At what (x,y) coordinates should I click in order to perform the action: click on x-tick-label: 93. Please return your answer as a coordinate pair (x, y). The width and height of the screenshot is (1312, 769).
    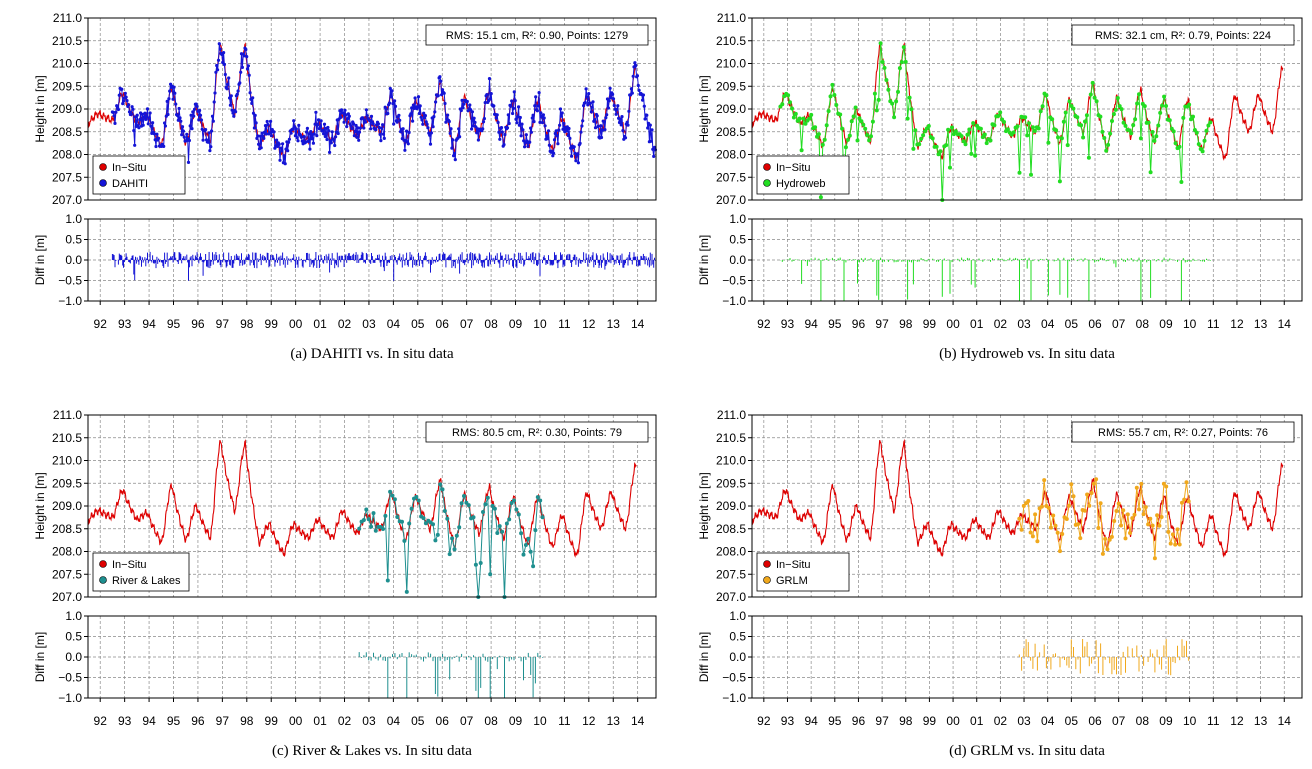
    Looking at the image, I should click on (788, 721).